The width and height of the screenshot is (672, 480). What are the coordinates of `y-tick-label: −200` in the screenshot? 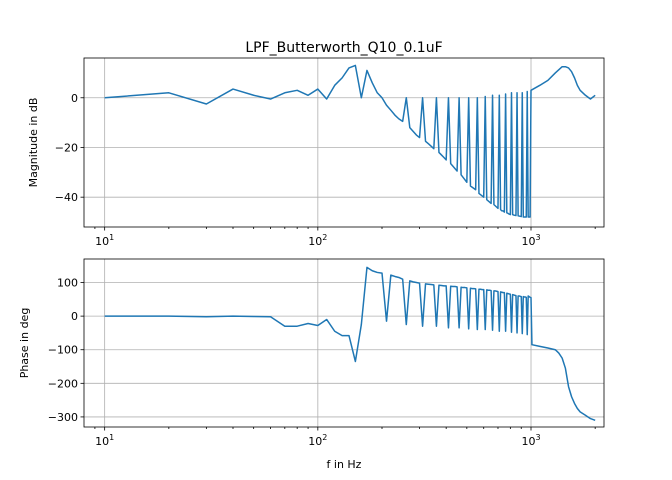 It's located at (63, 383).